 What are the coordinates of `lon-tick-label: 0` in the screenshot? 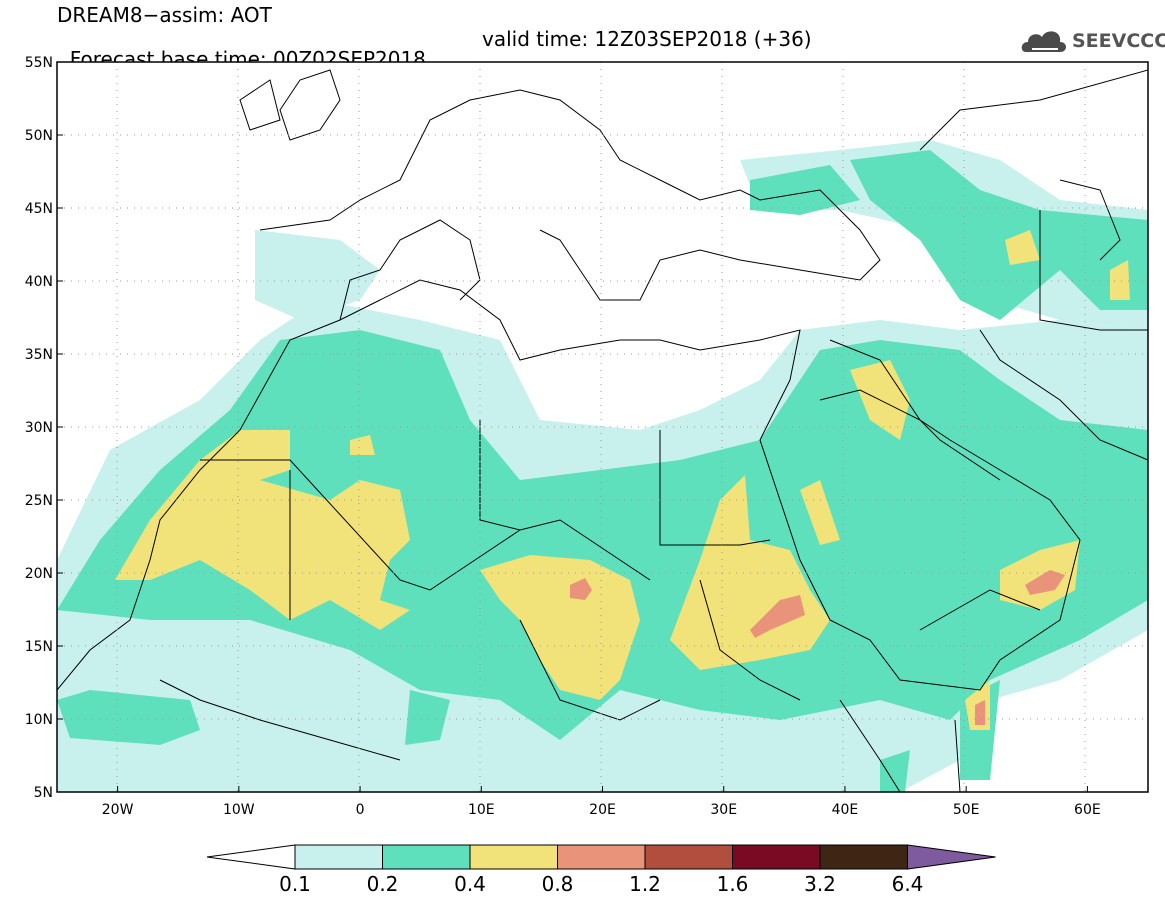 It's located at (360, 810).